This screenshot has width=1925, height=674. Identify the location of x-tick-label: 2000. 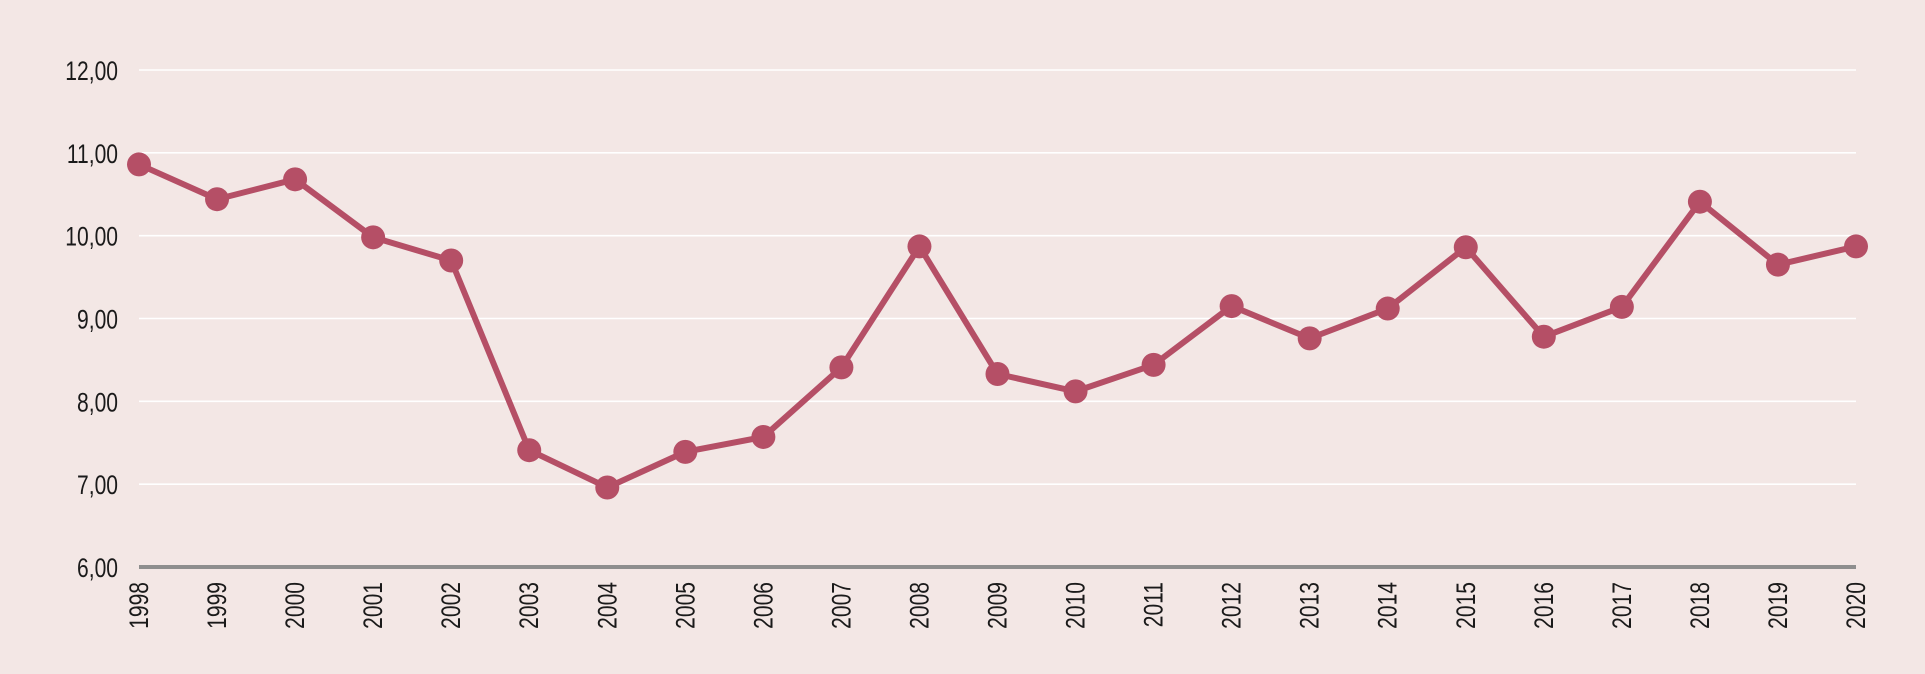
(296, 605).